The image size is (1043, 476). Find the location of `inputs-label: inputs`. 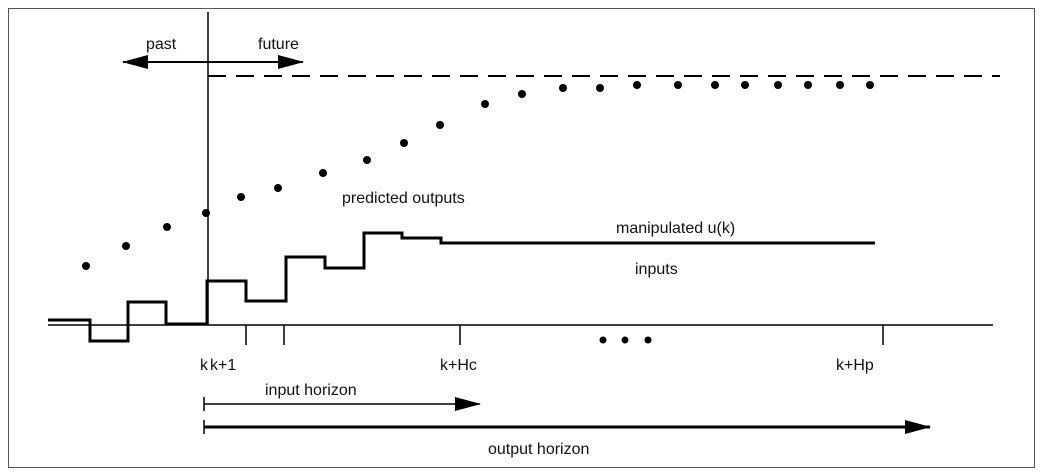

inputs-label: inputs is located at coordinates (656, 269).